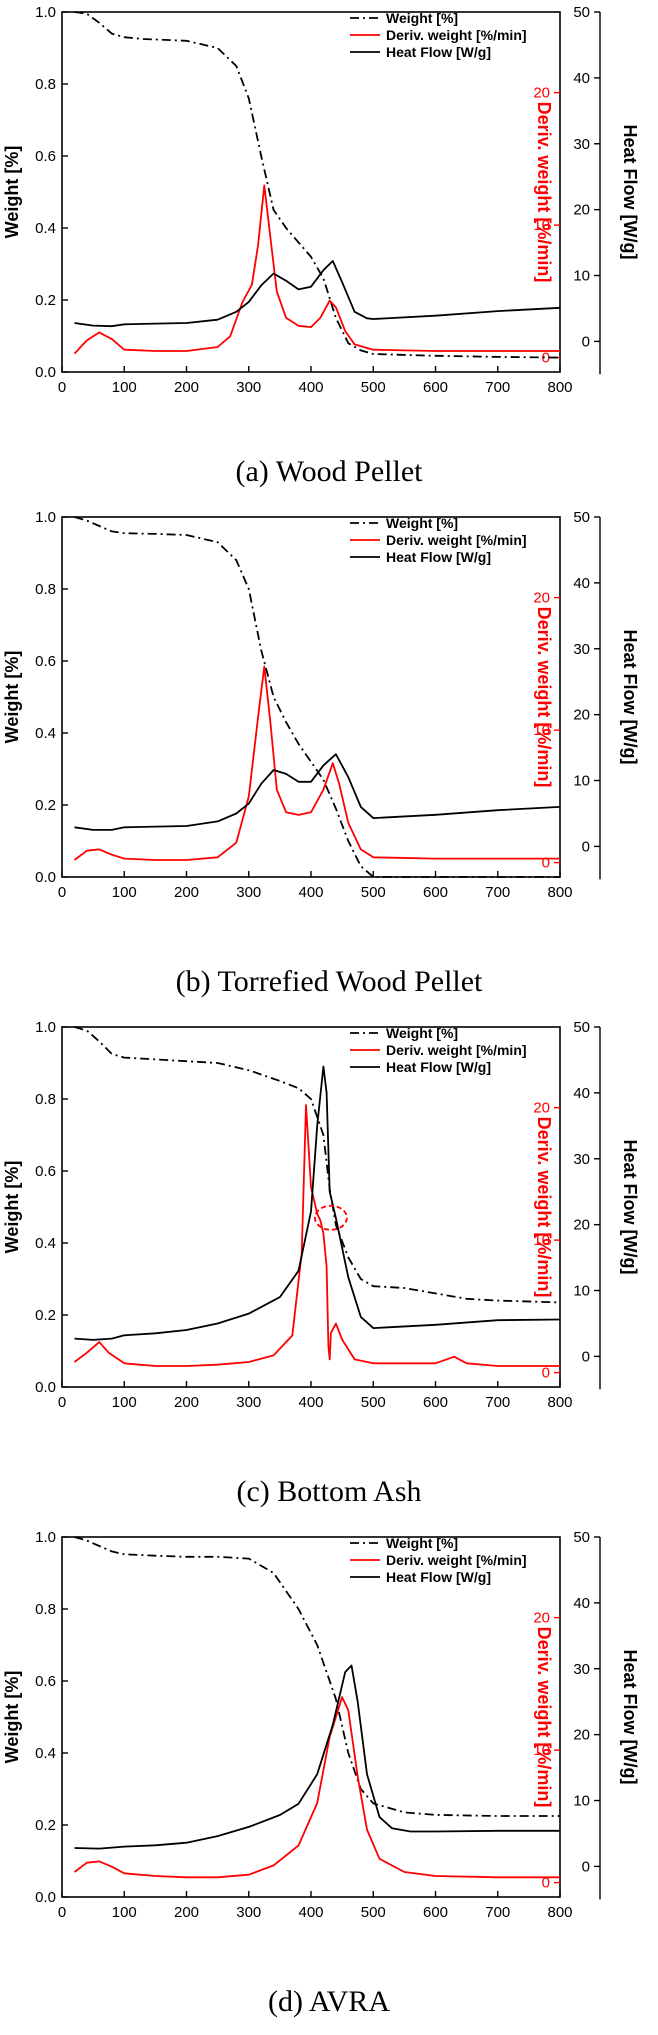  What do you see at coordinates (331, 1217) in the screenshot?
I see `highlight-circle` at bounding box center [331, 1217].